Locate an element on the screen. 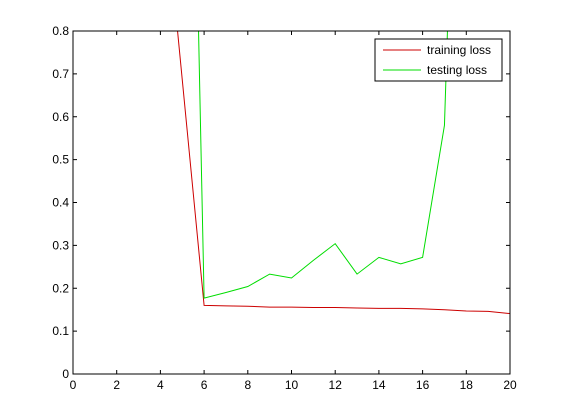 The height and width of the screenshot is (420, 561). x-tick-label: 6 is located at coordinates (204, 385).